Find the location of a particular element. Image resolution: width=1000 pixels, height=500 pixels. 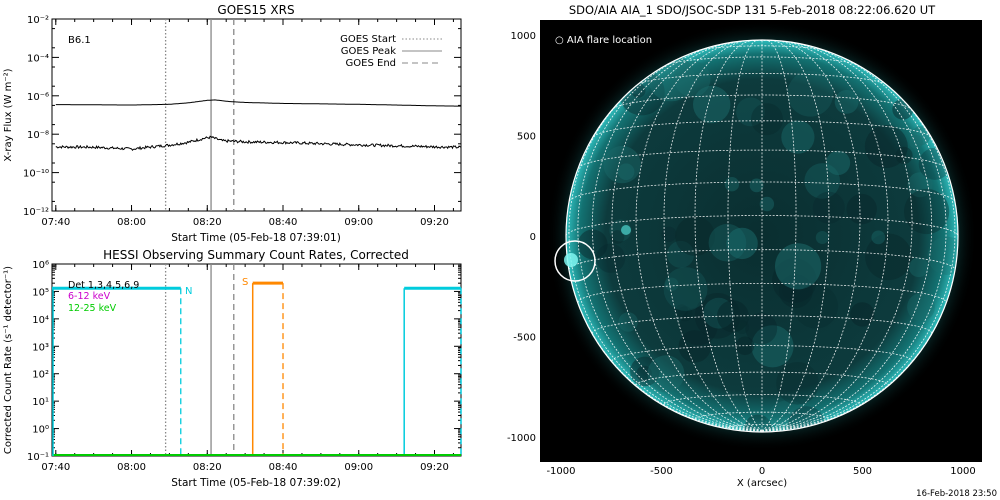

goes-legend-end: GOES End is located at coordinates (371, 63).